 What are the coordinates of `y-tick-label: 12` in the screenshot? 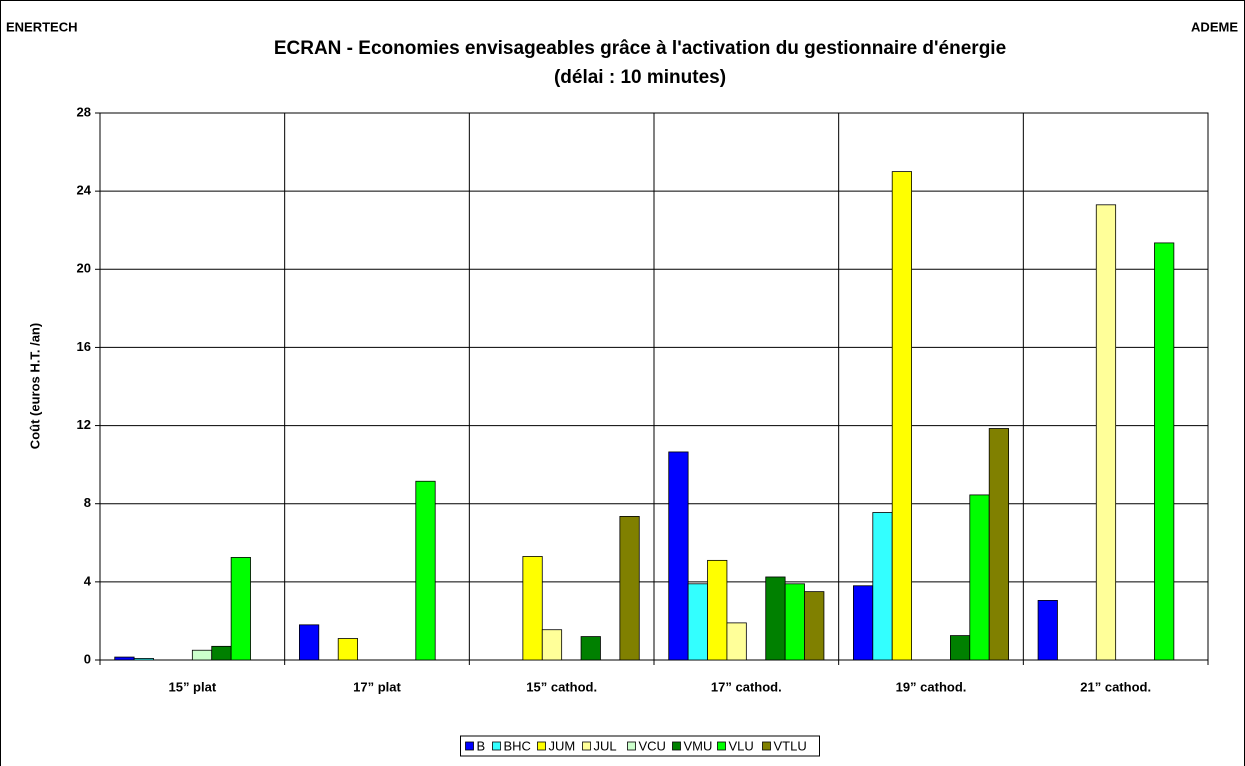 It's located at (84, 424).